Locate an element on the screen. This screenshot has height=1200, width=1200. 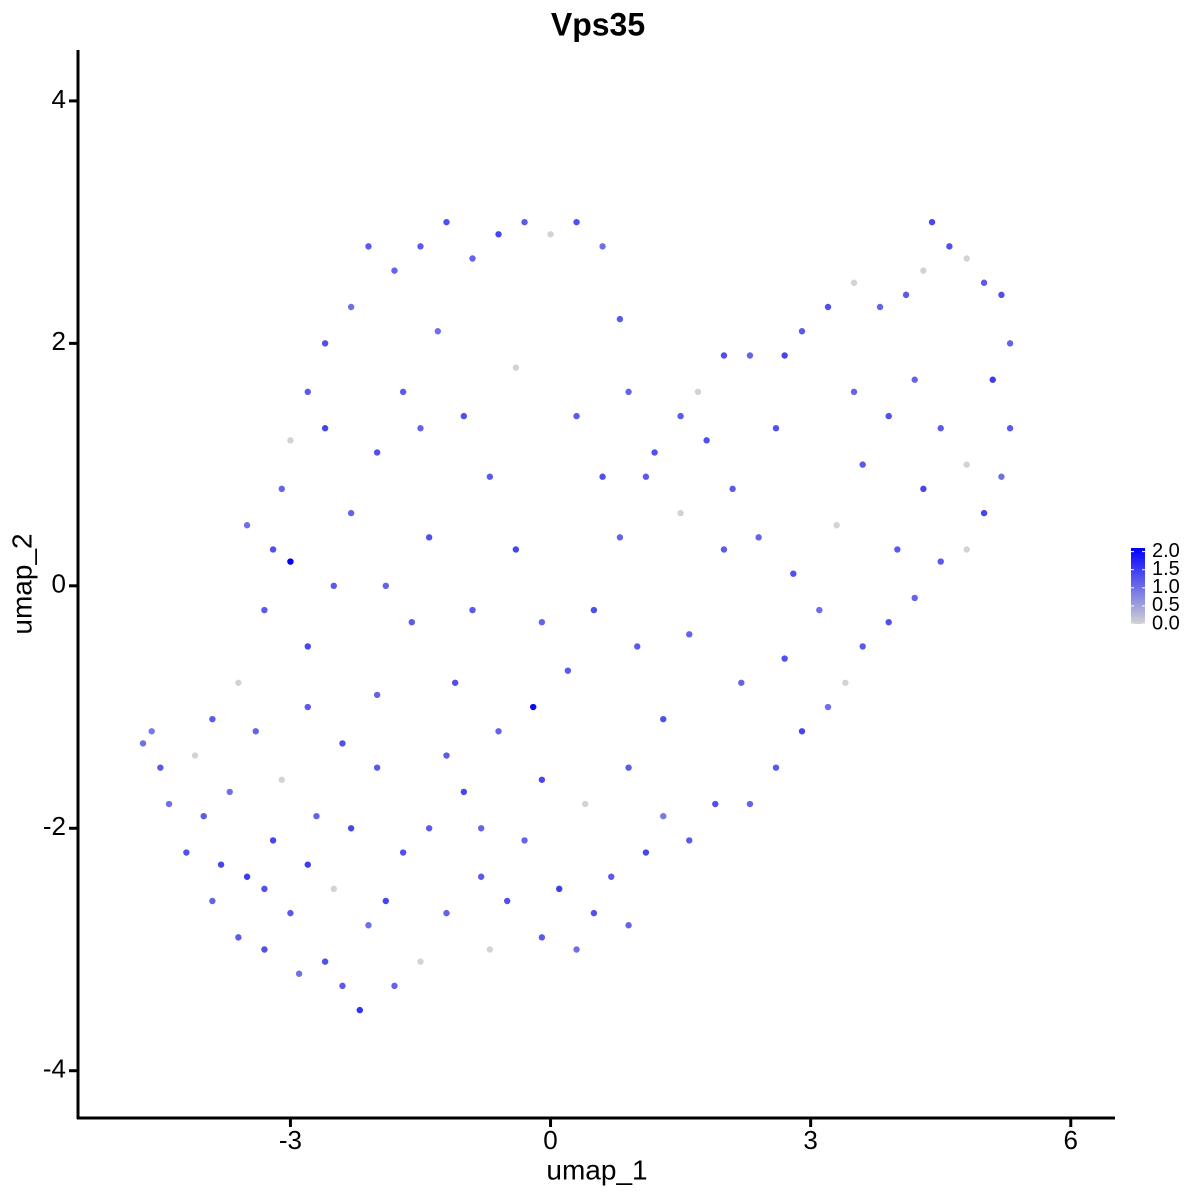
colorbar is located at coordinates (1138, 586).